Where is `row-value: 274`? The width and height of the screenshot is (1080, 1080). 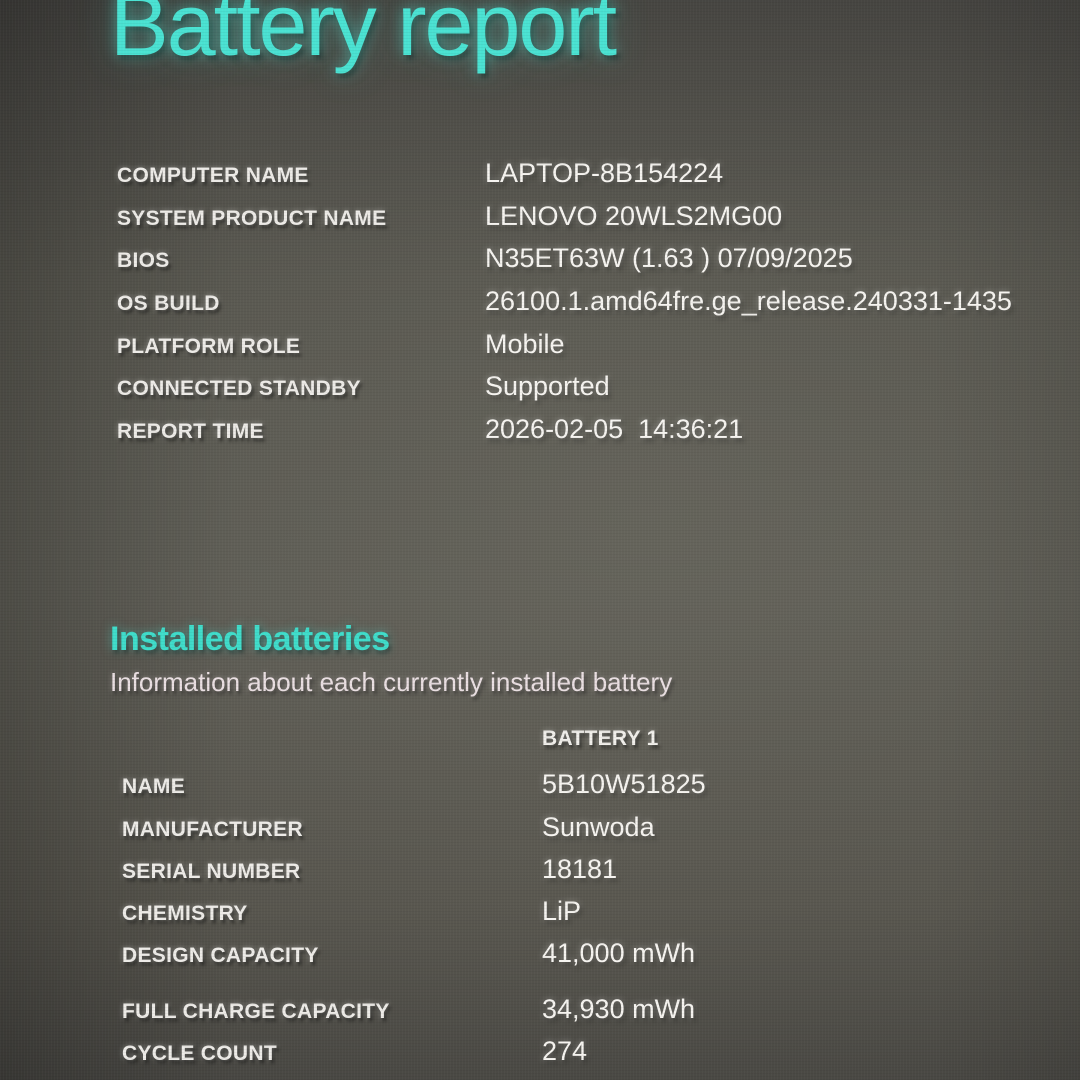 row-value: 274 is located at coordinates (565, 1051).